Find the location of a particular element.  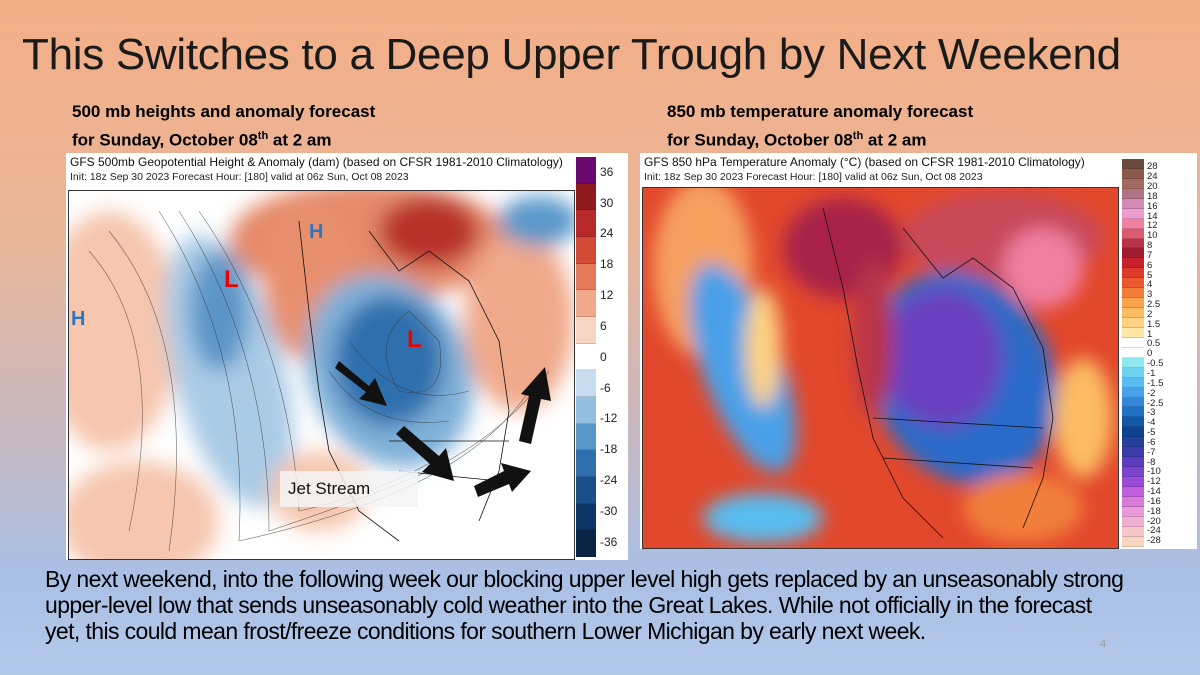

left-caption-date: for Sunday, October 08 is located at coordinates (165, 140).